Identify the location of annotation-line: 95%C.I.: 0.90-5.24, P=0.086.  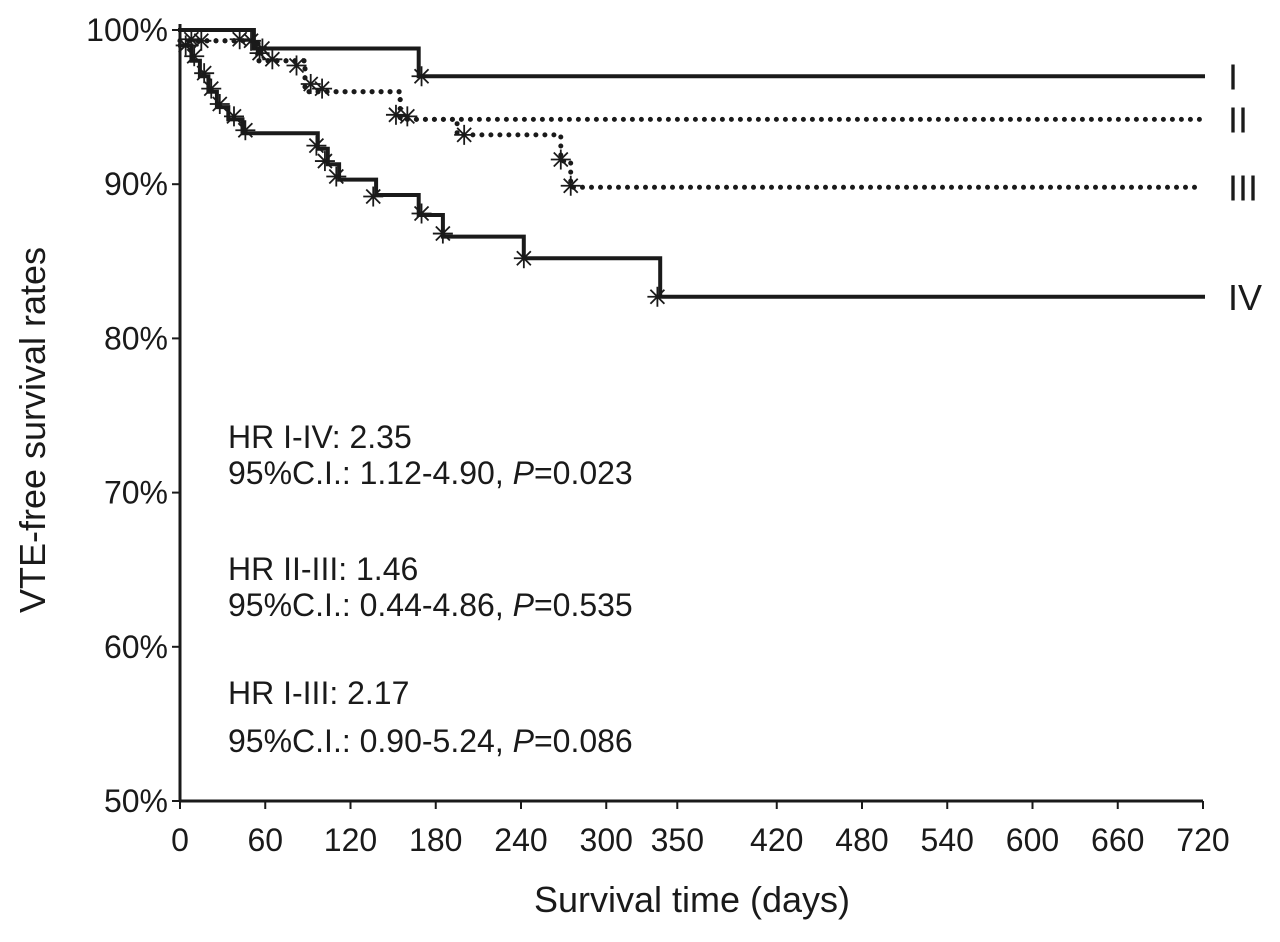
(430, 741).